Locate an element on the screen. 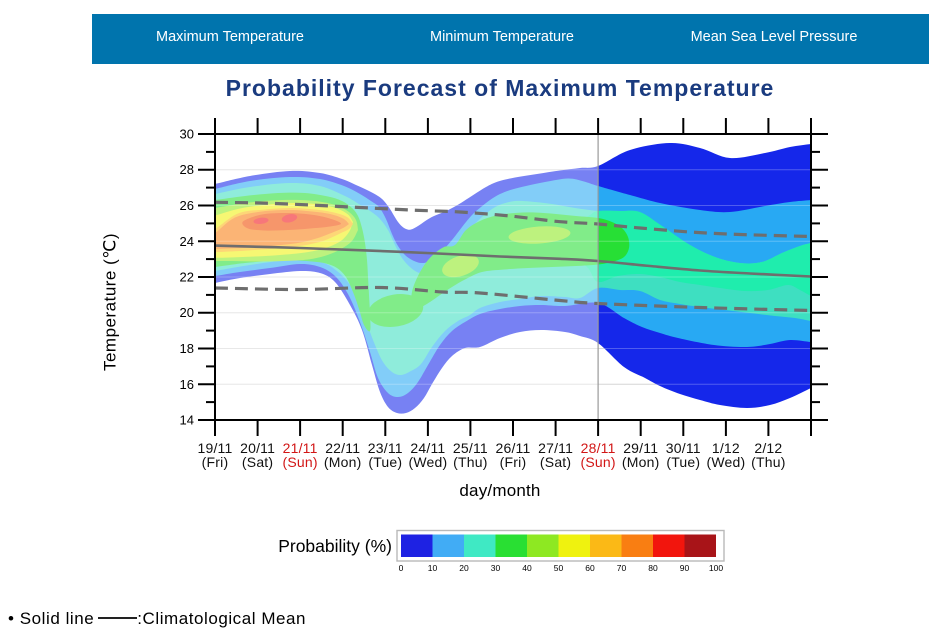 Image resolution: width=929 pixels, height=636 pixels. svg-text: 10 is located at coordinates (433, 568).